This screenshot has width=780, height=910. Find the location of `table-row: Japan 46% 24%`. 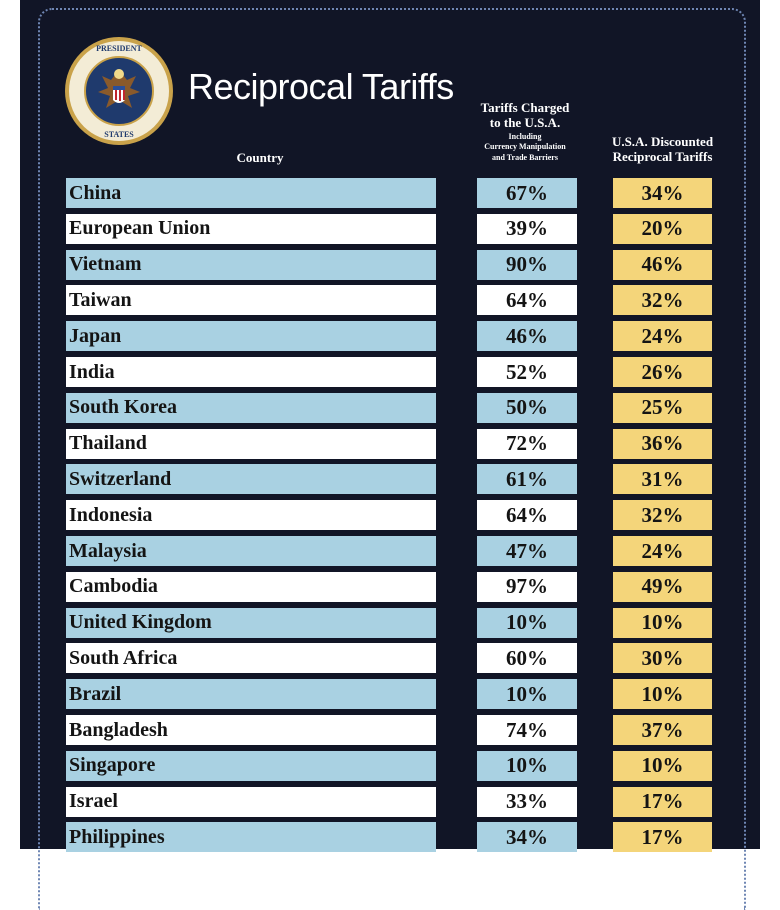

table-row: Japan 46% 24% is located at coordinates (390, 336).